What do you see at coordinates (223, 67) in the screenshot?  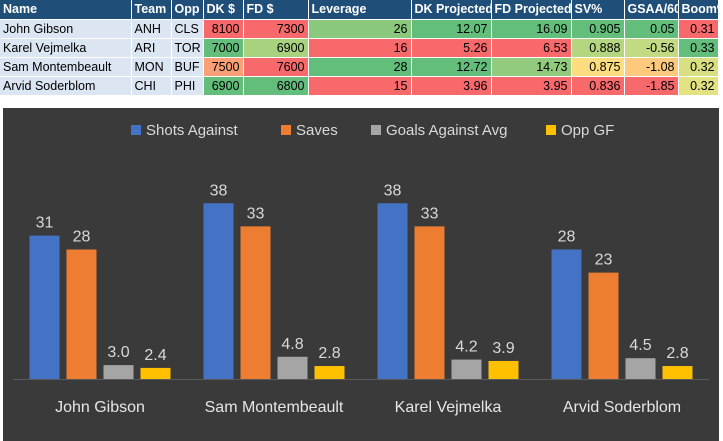 I see `table-cell: 7500` at bounding box center [223, 67].